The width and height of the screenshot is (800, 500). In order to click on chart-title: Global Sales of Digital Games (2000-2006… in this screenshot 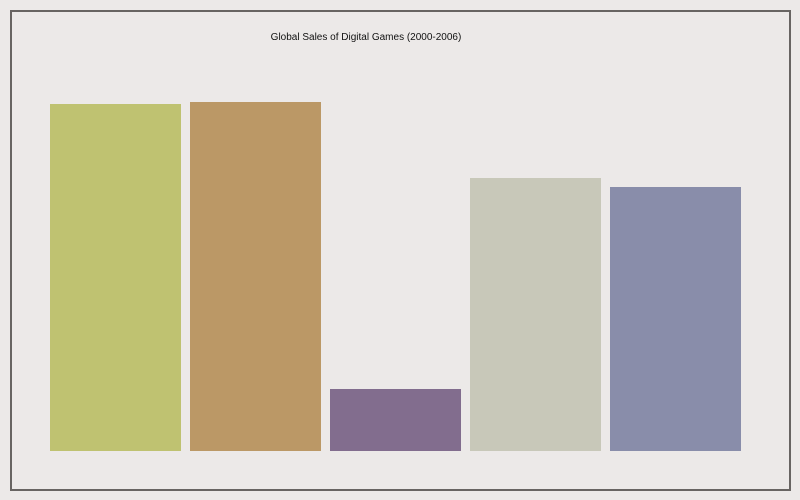, I will do `click(366, 37)`.